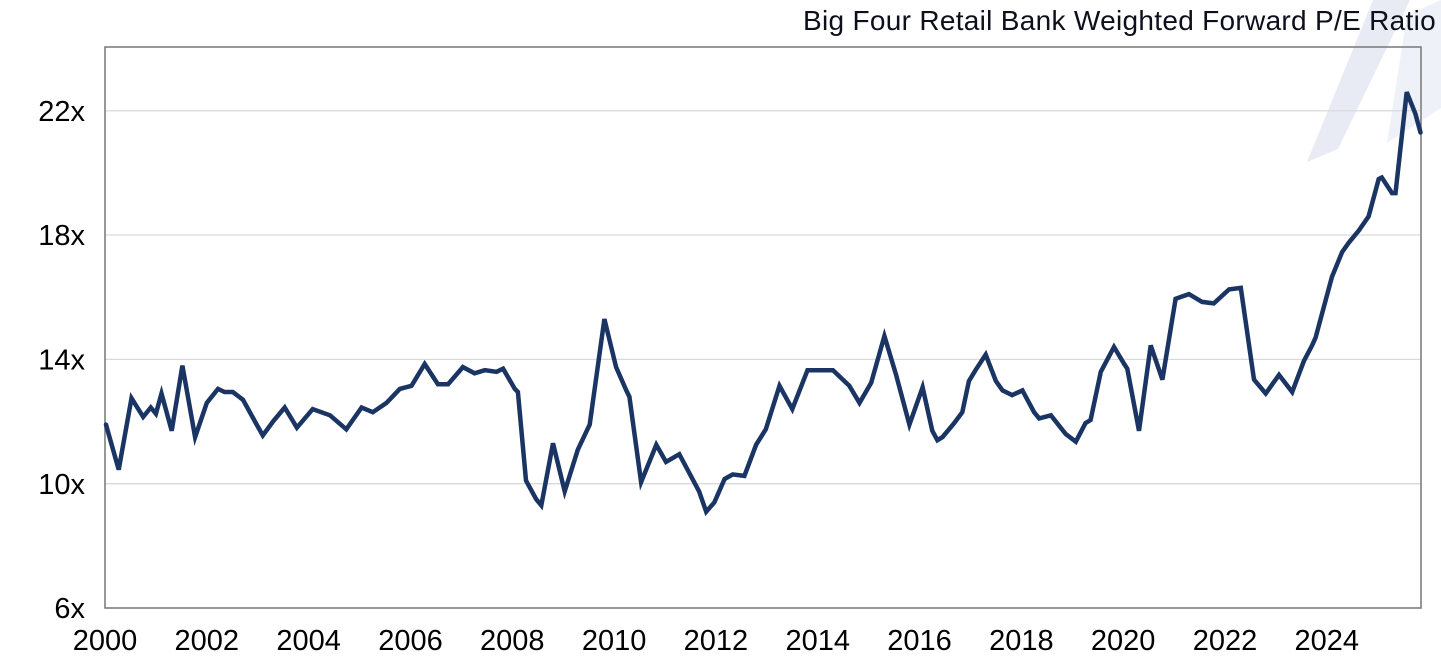  I want to click on x-axis-tick-label: 2024, so click(1327, 641).